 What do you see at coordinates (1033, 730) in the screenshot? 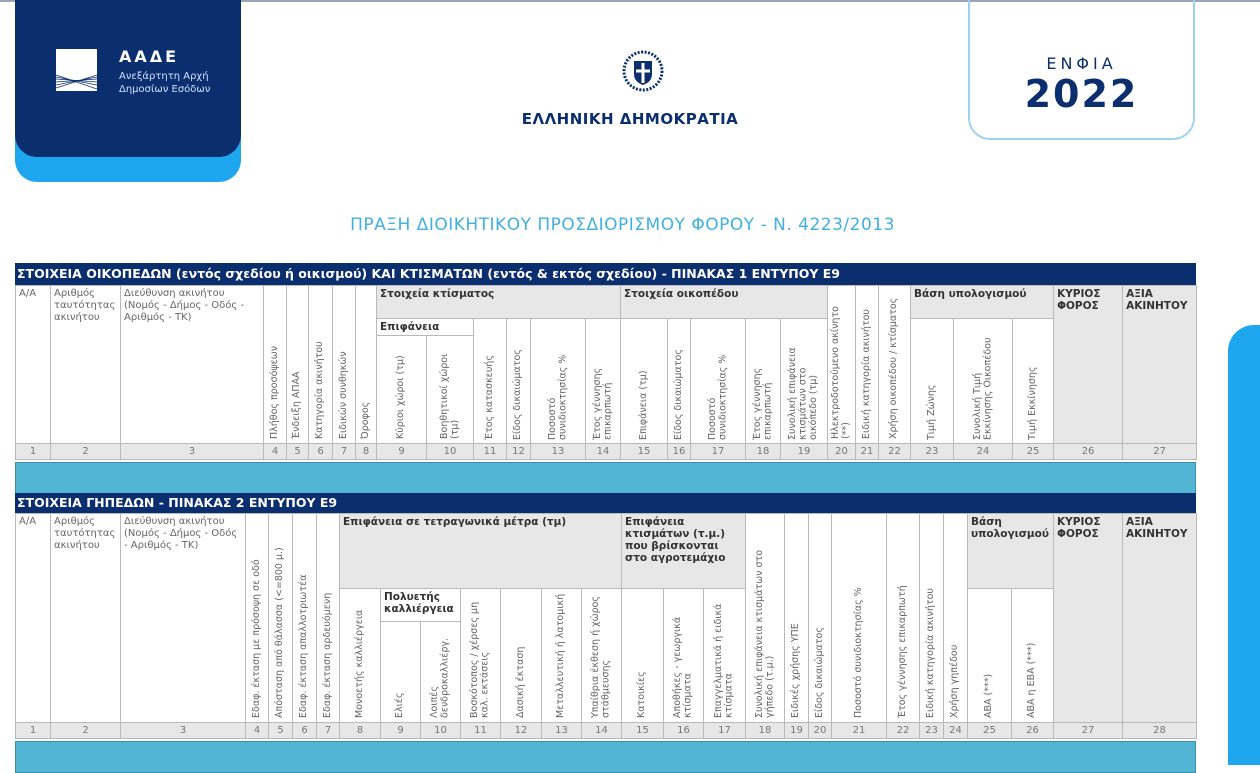
I see `column-number: 26` at bounding box center [1033, 730].